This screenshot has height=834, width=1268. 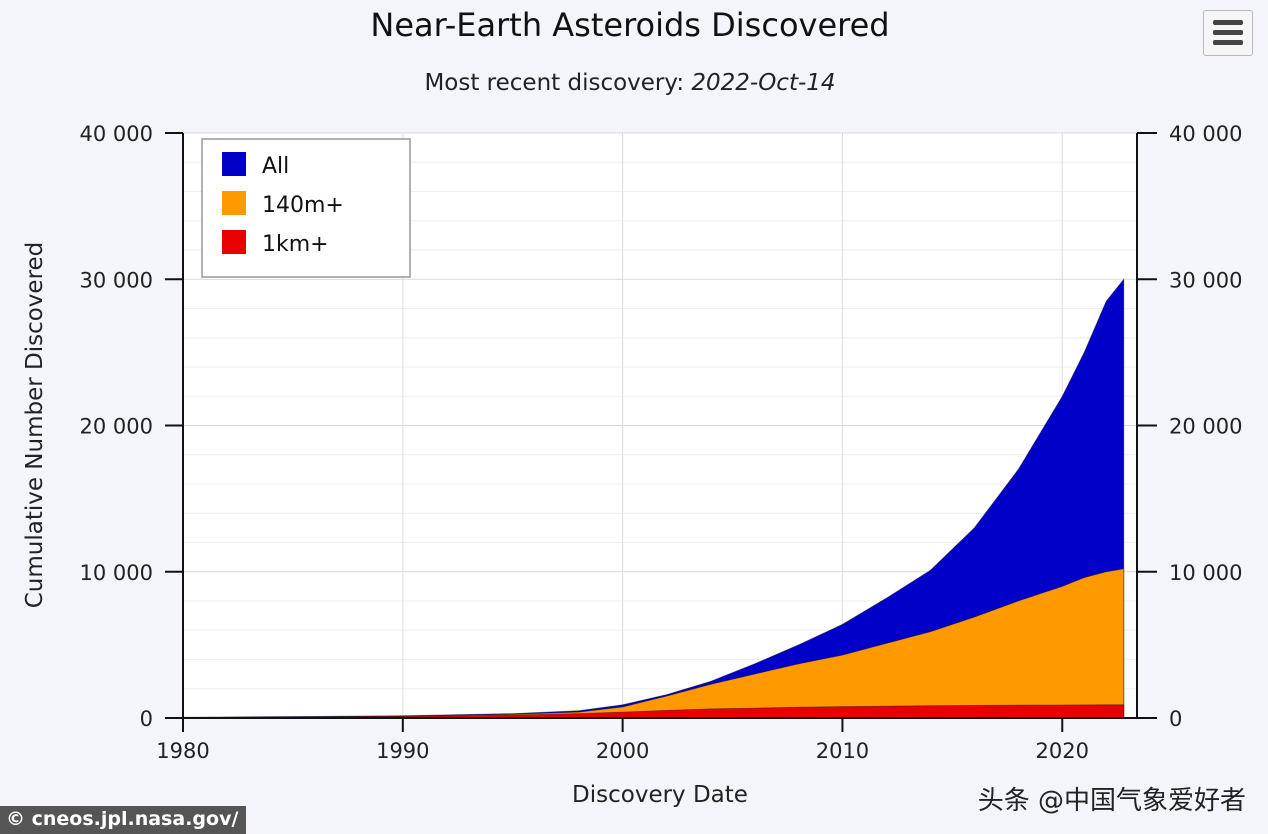 I want to click on subtitle-prefix: Most recent discovery:, so click(x=558, y=83).